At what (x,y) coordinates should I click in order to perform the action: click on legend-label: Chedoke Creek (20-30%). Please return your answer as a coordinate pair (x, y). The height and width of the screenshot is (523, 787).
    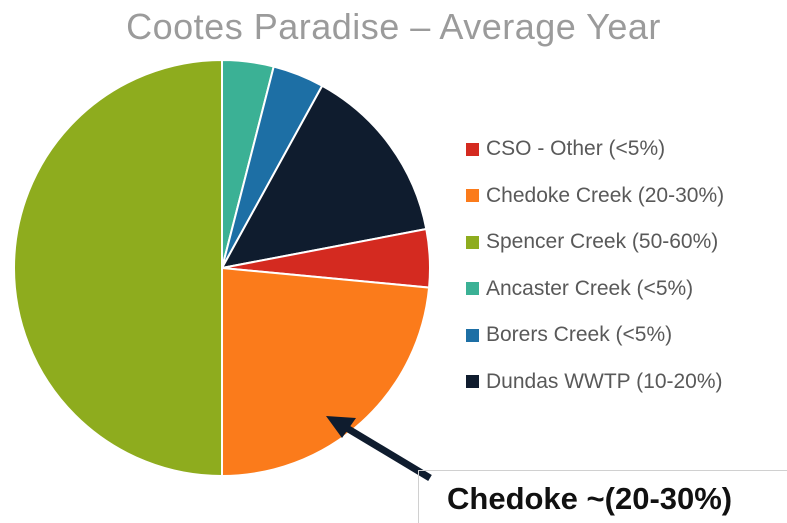
    Looking at the image, I should click on (605, 195).